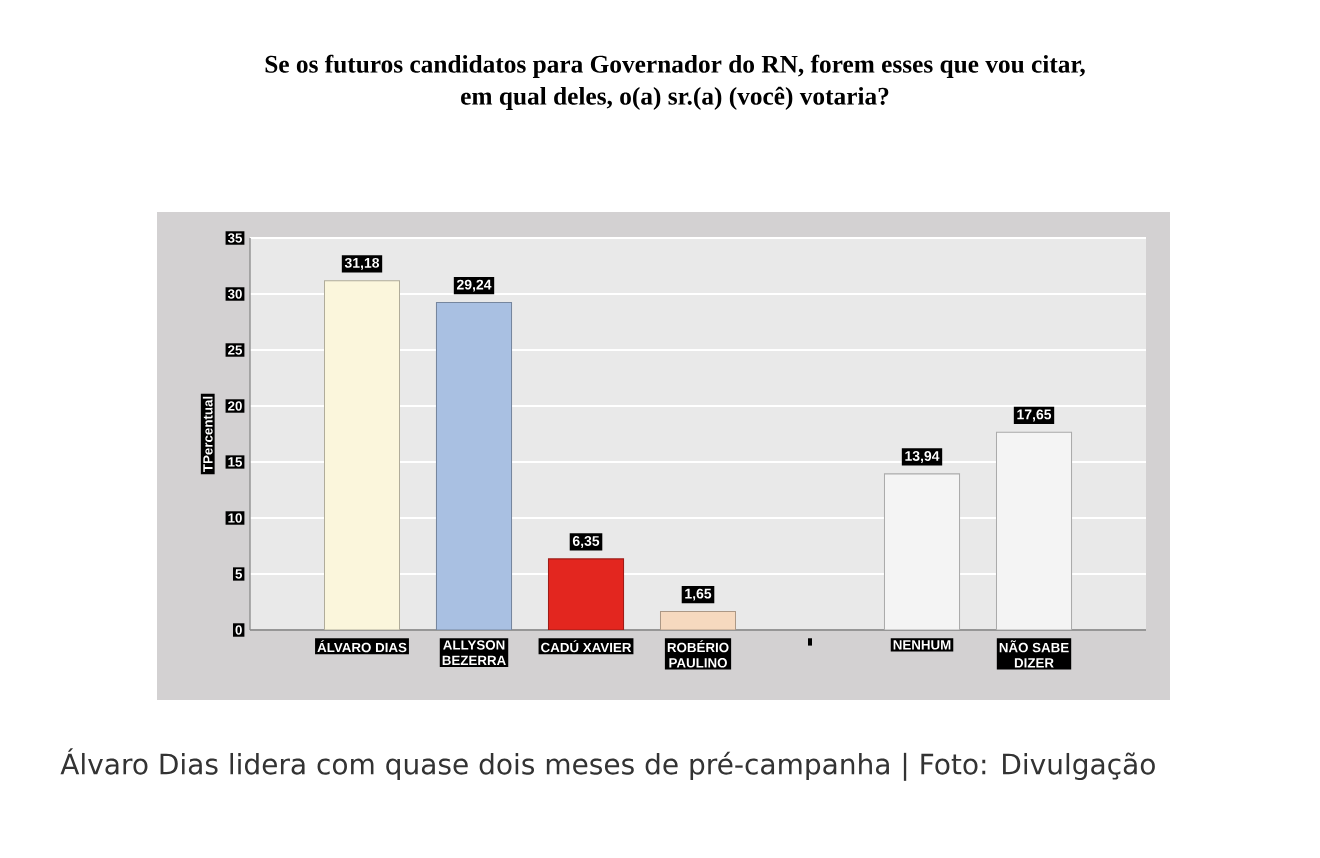 The image size is (1320, 858). What do you see at coordinates (239, 574) in the screenshot?
I see `y-tick-label: 5` at bounding box center [239, 574].